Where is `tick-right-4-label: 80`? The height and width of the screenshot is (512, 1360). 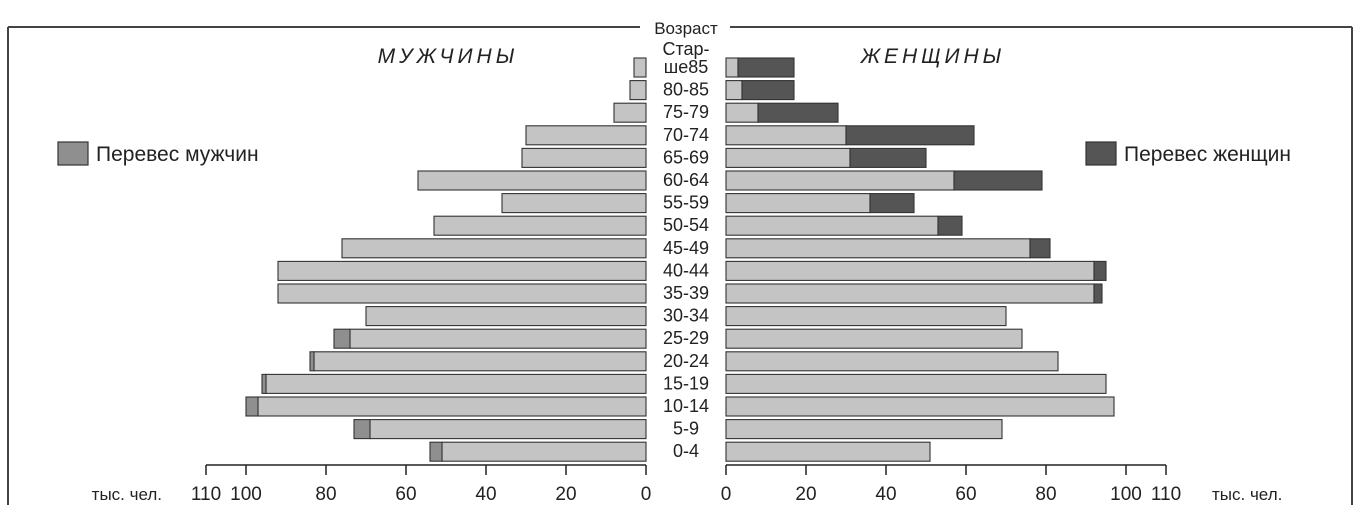 tick-right-4-label: 80 is located at coordinates (1045, 494).